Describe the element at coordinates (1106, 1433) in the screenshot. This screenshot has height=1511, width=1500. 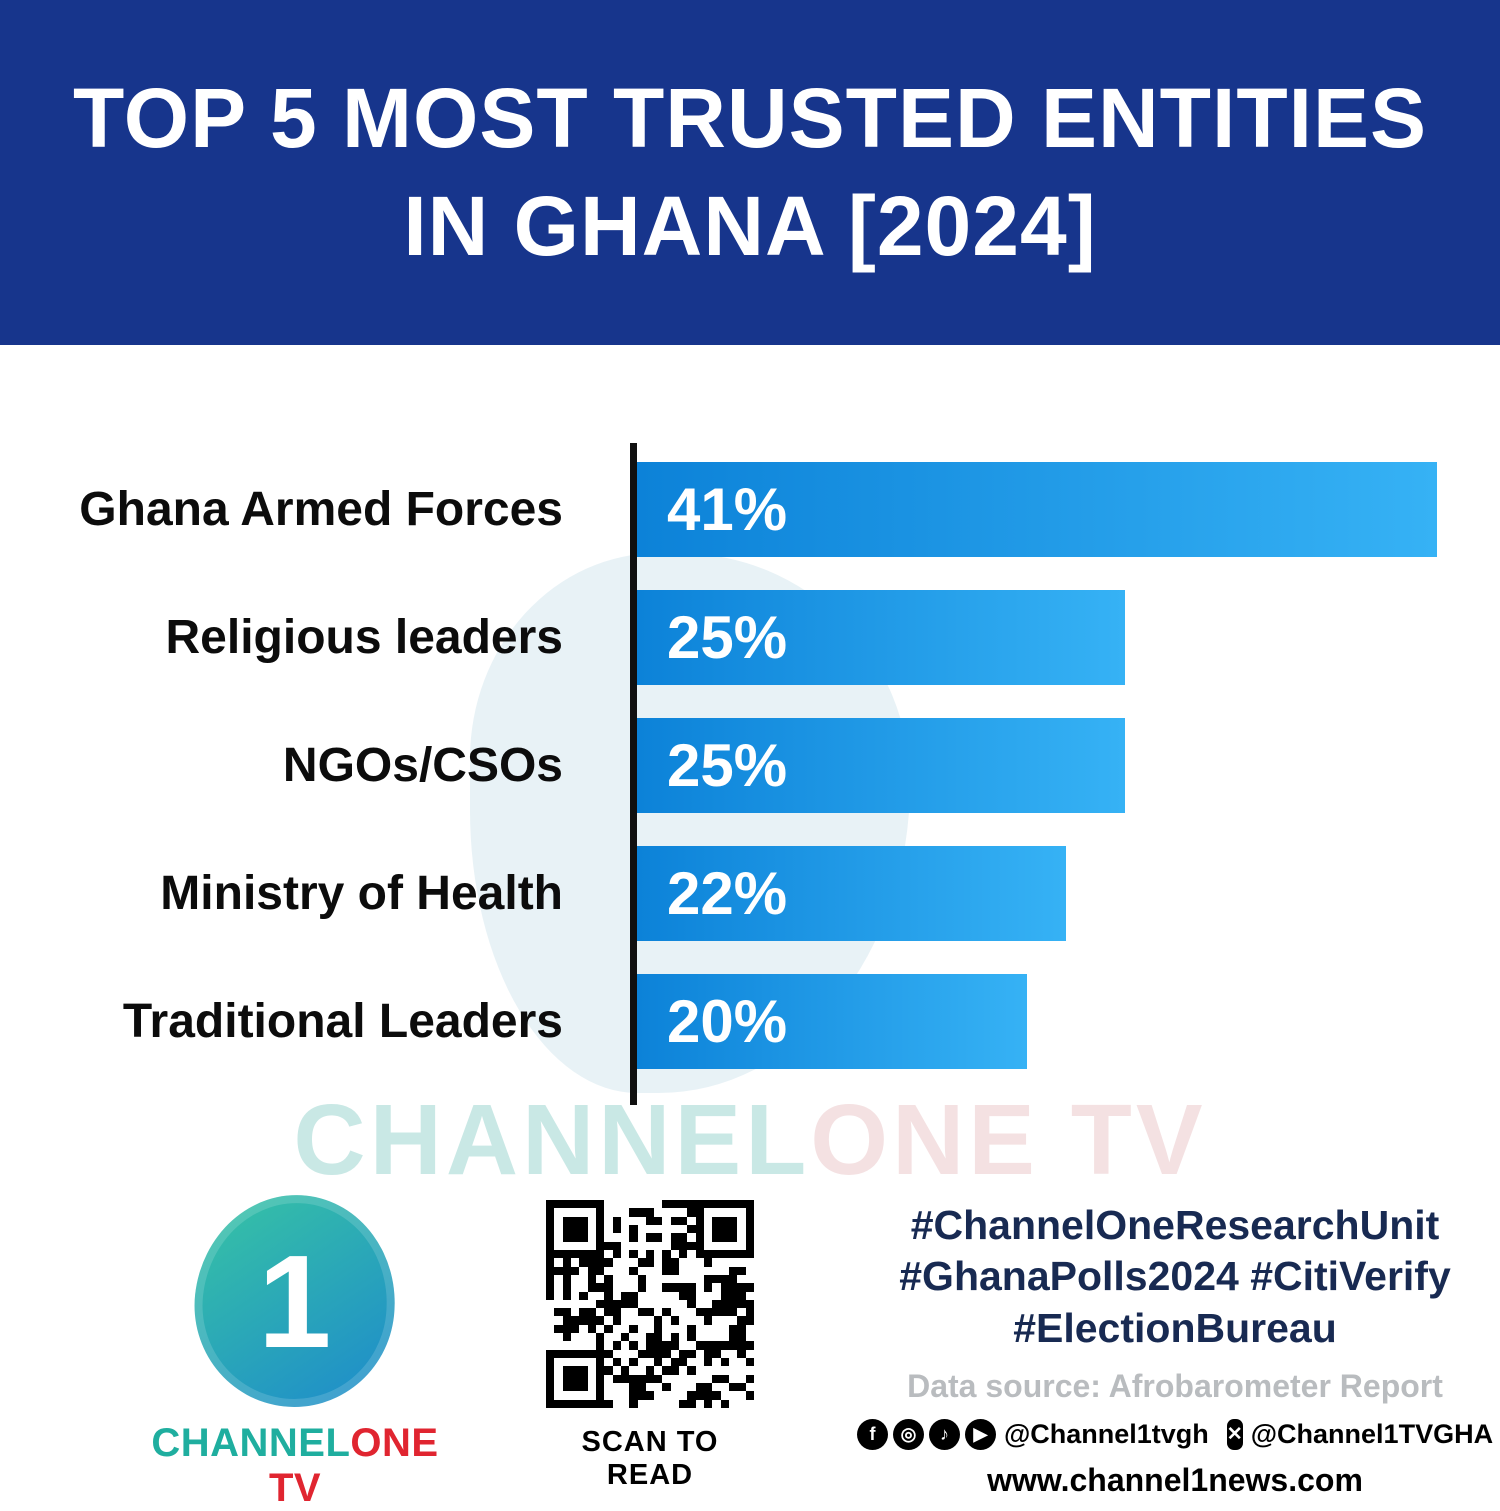
I see `social-handle-1: @Channel1tvgh` at that location.